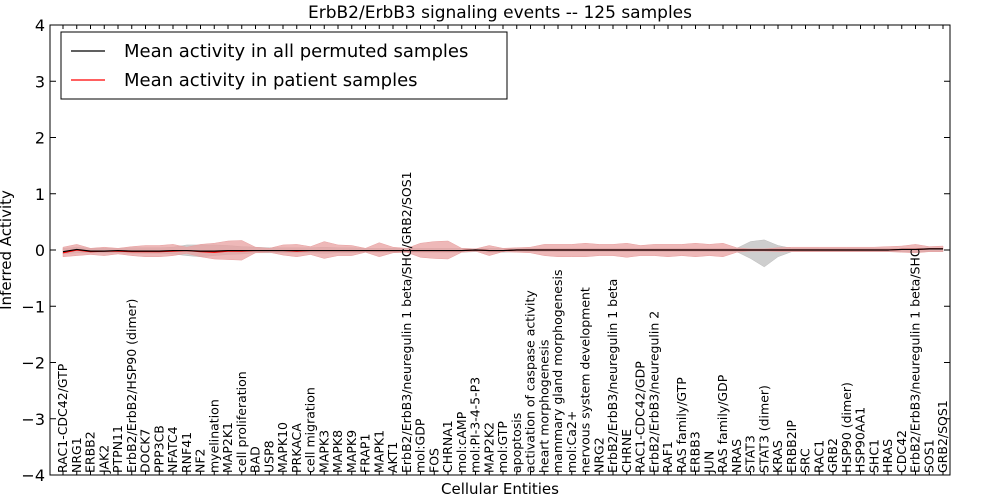 This screenshot has height=500, width=1000. What do you see at coordinates (296, 448) in the screenshot?
I see `x-tick-label: PRKACA` at bounding box center [296, 448].